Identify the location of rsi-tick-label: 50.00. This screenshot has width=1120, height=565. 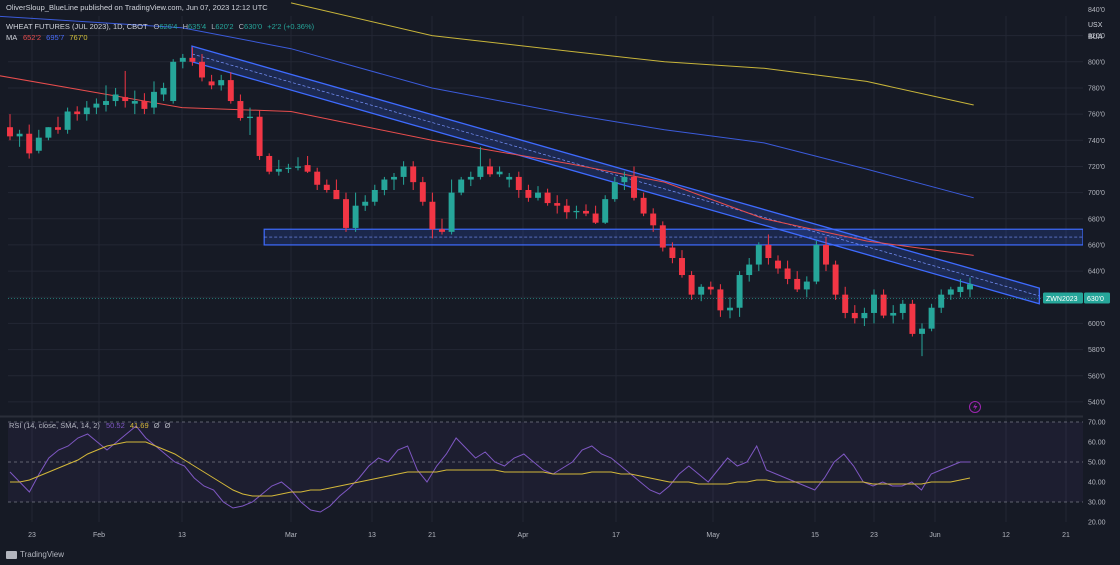
(1097, 463).